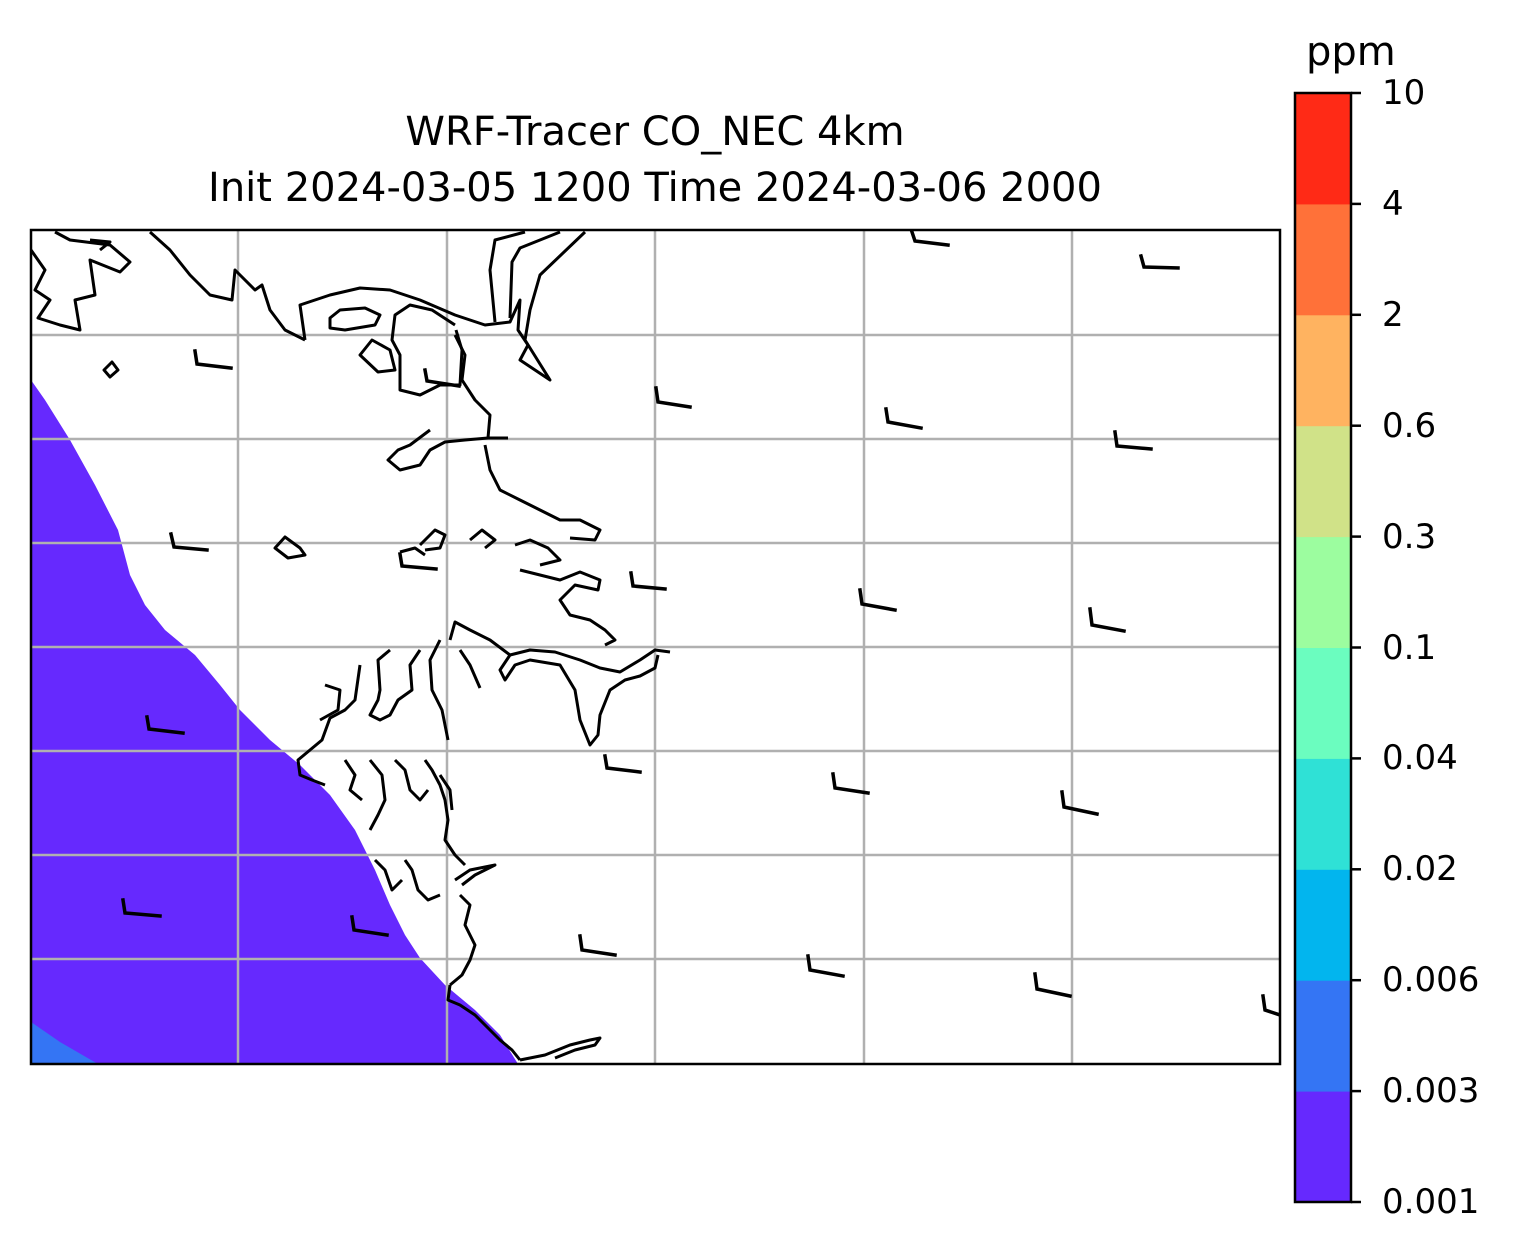  What do you see at coordinates (655, 132) in the screenshot?
I see `map-title-line1: WRF-Tracer CO_NEC 4km` at bounding box center [655, 132].